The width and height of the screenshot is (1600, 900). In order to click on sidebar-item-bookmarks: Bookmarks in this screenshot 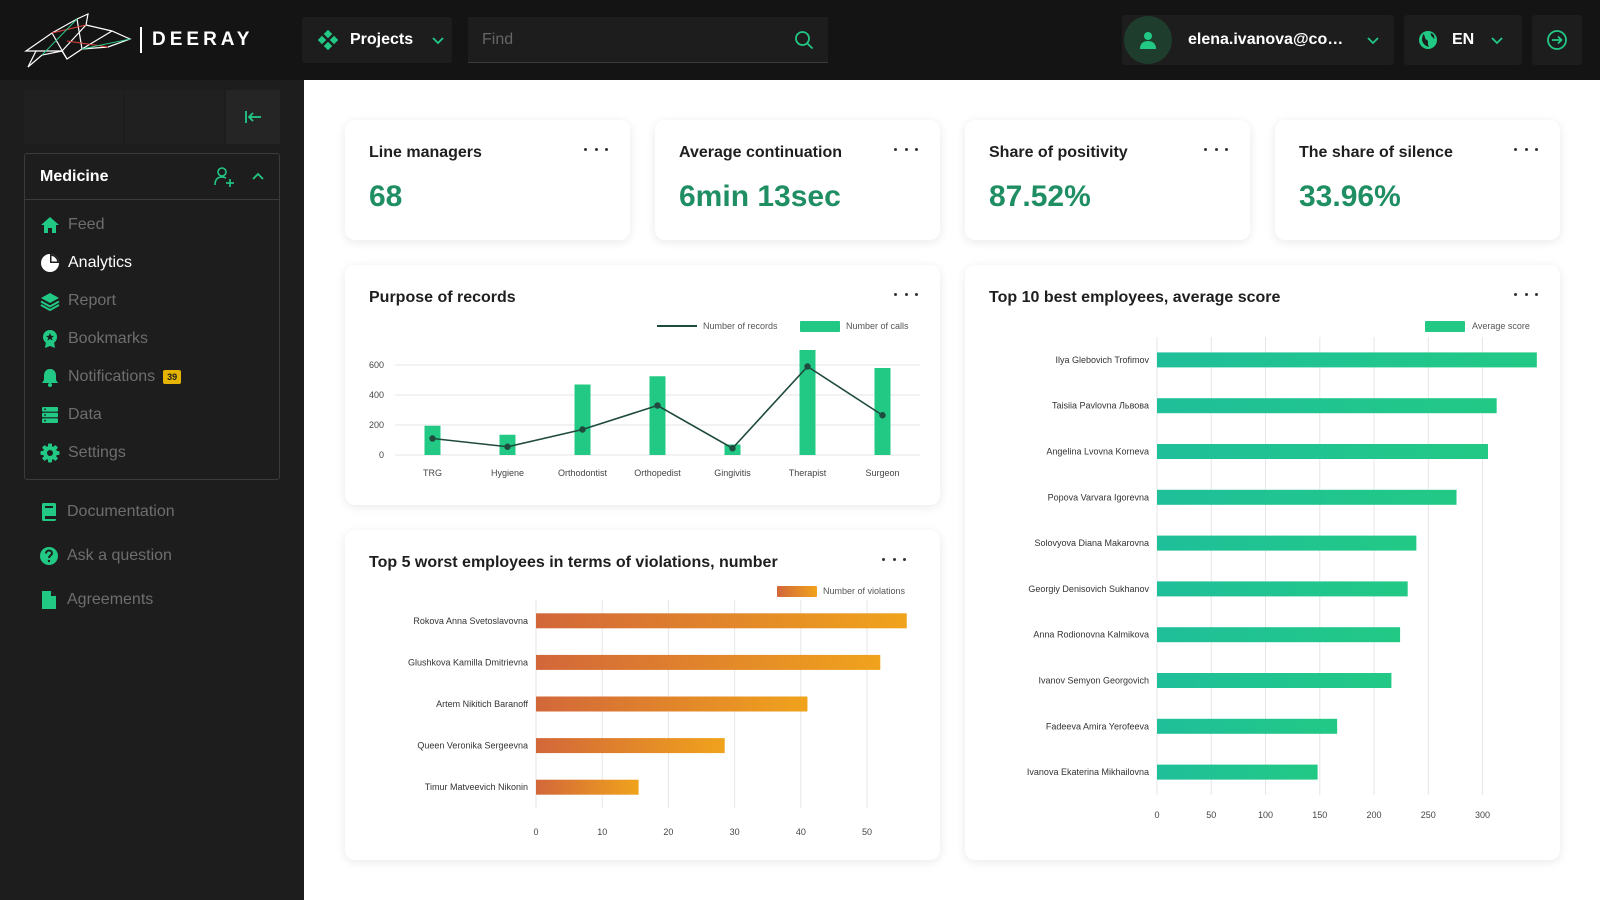, I will do `click(152, 339)`.